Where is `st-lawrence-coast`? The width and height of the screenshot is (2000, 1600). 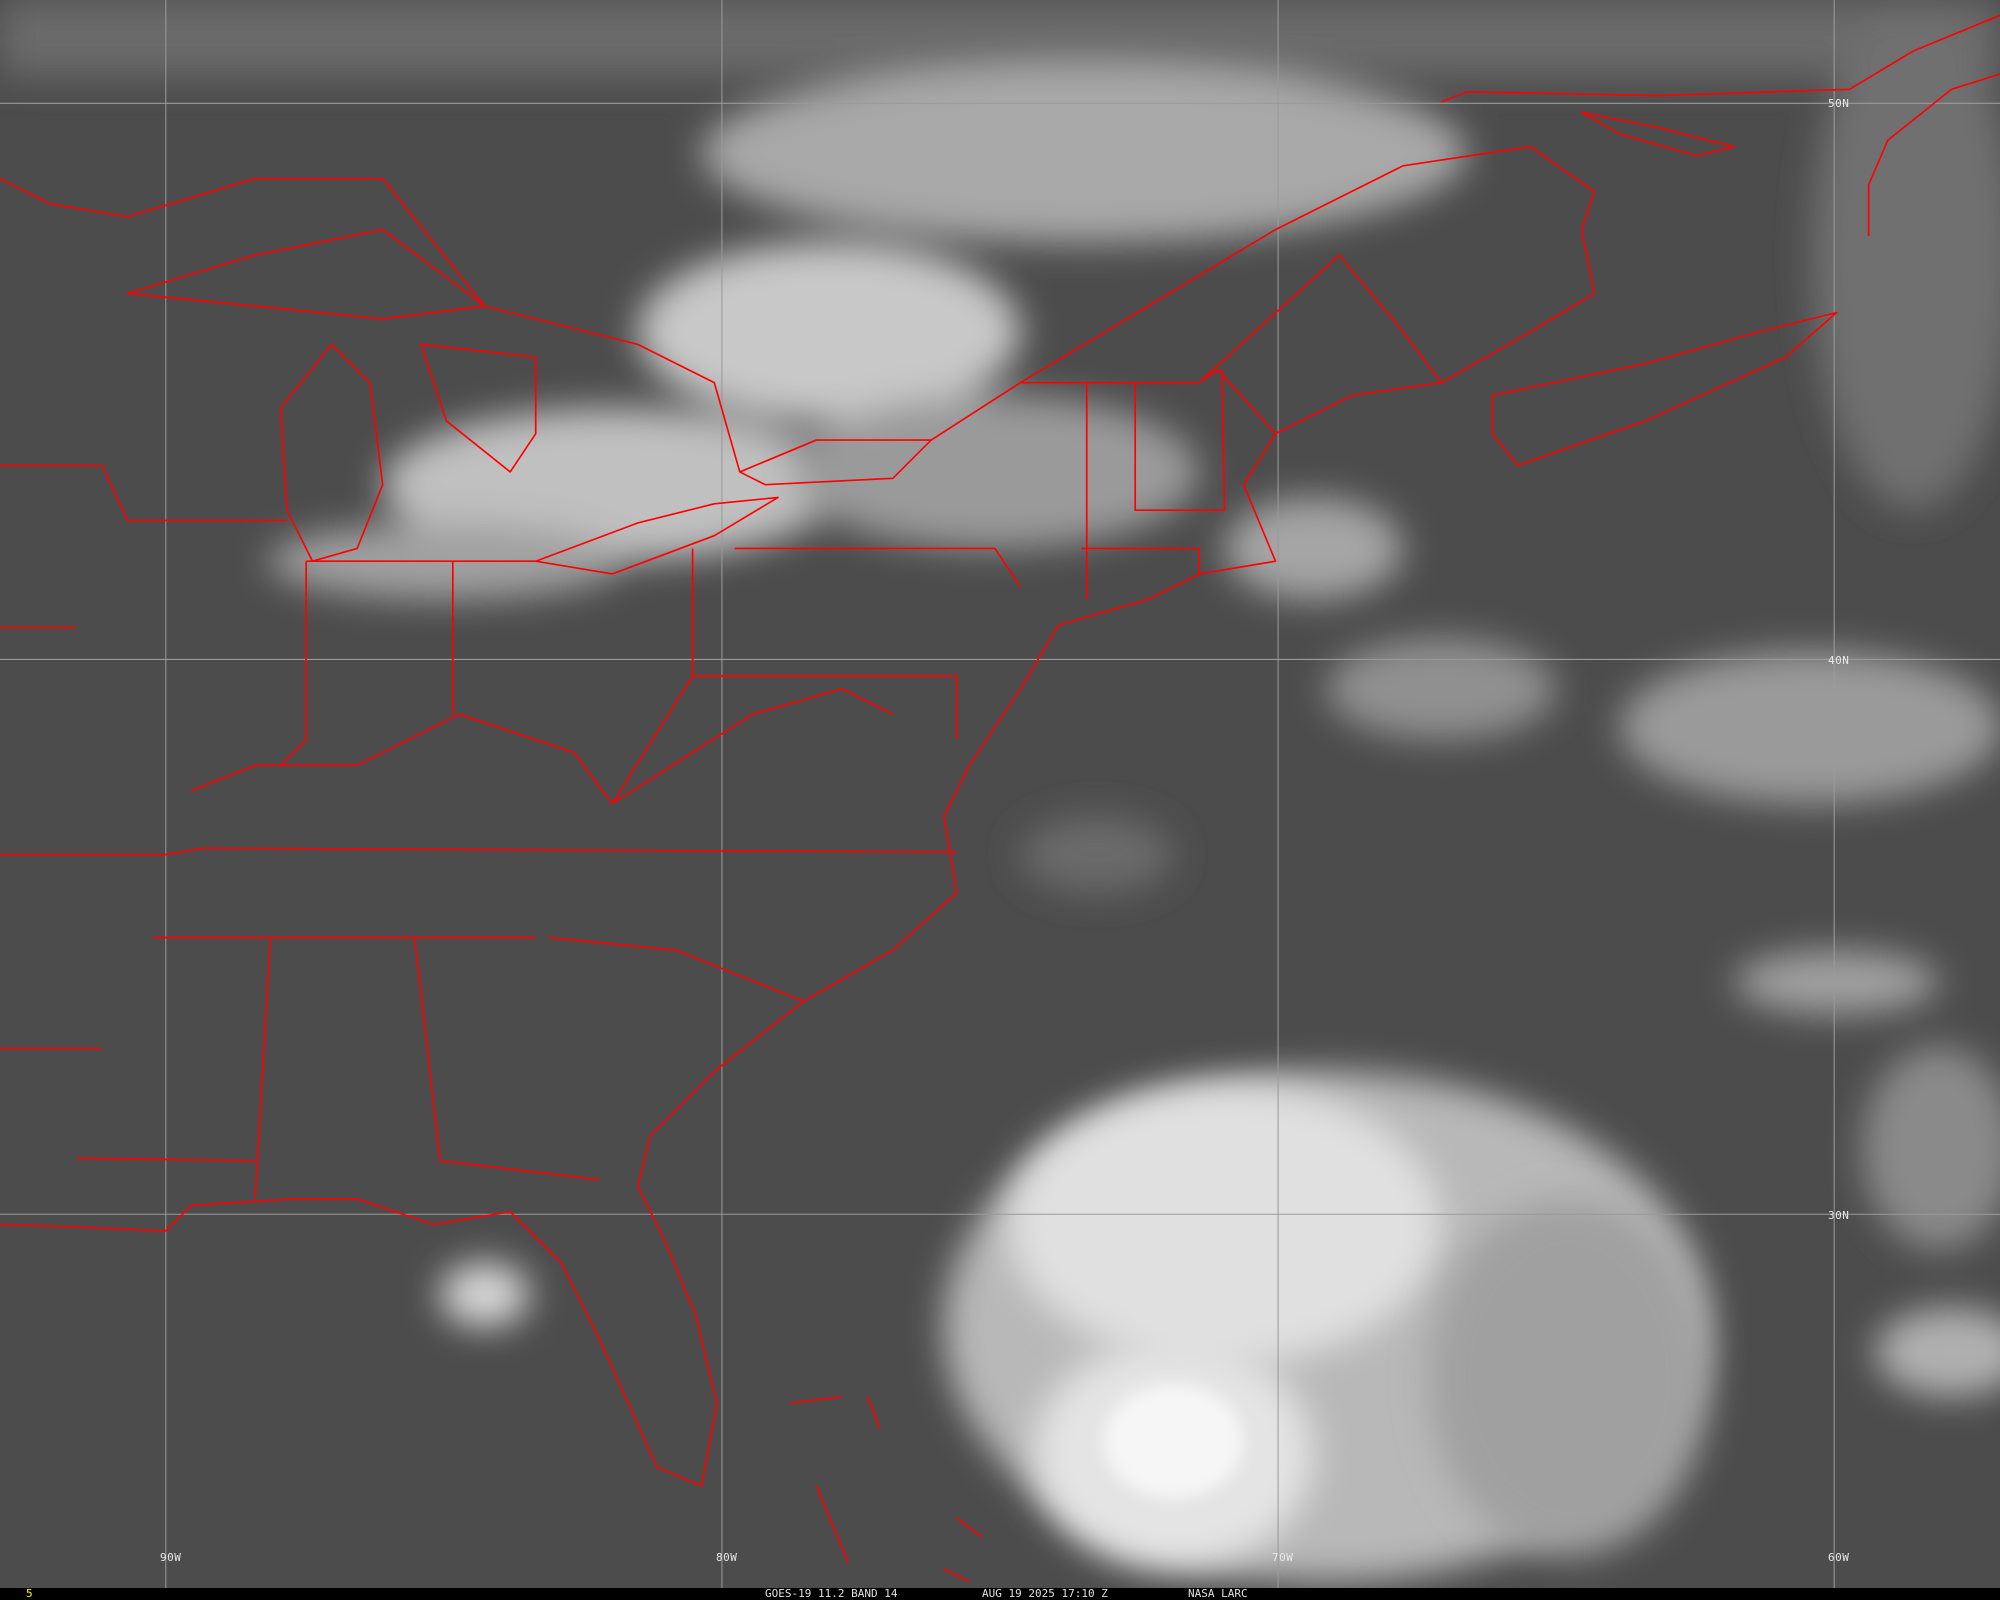
st-lawrence-coast is located at coordinates (1307, 264).